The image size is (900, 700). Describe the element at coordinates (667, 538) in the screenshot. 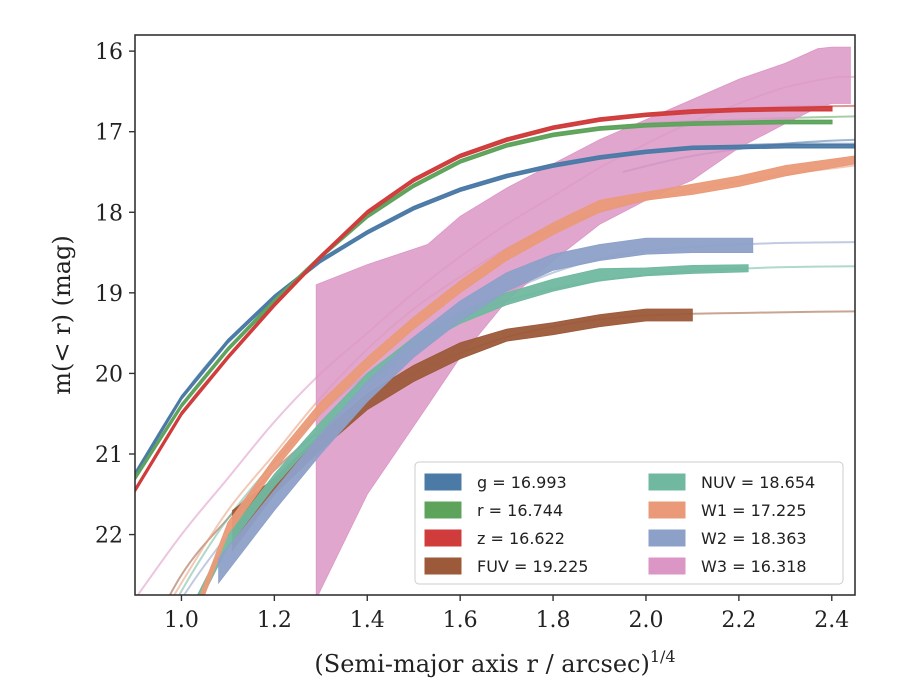

I see `legend-swatch-w2` at that location.